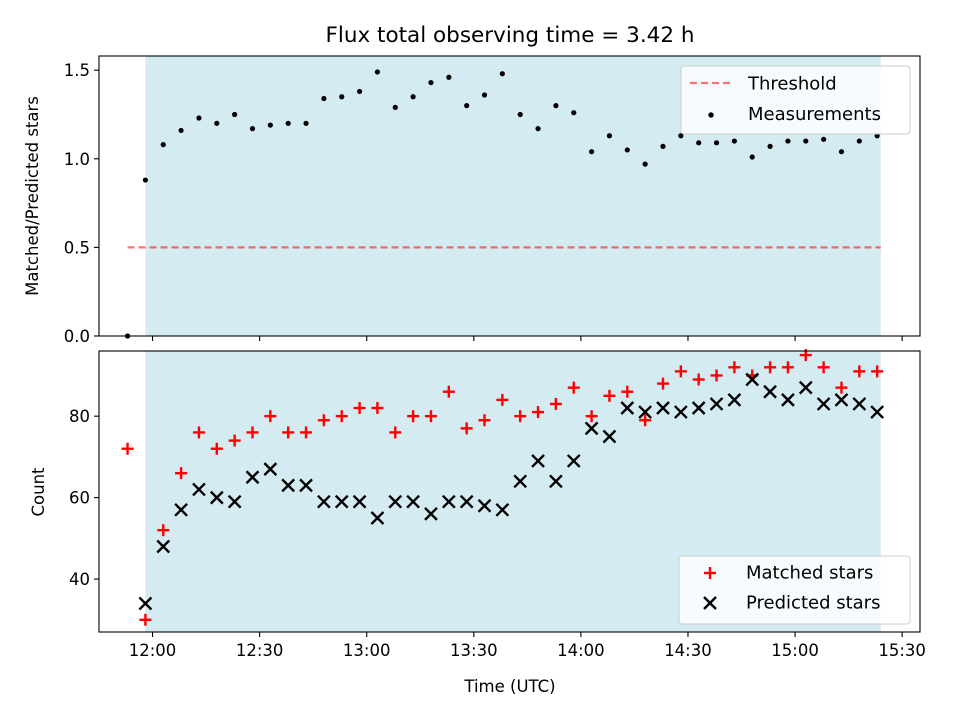 The height and width of the screenshot is (720, 960). I want to click on top-y-tick-label: 1.0, so click(77, 159).